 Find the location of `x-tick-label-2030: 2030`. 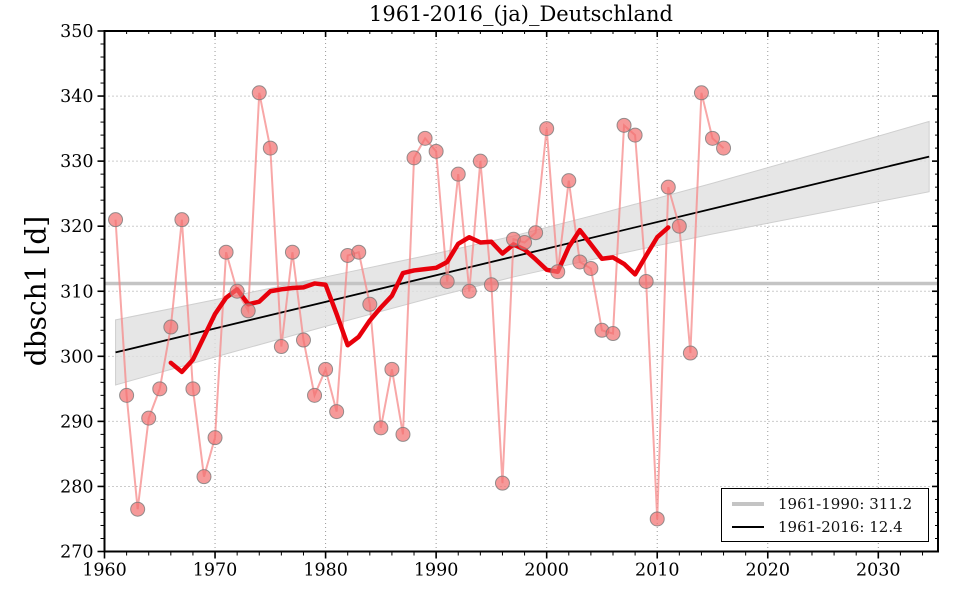

x-tick-label-2030: 2030 is located at coordinates (878, 571).